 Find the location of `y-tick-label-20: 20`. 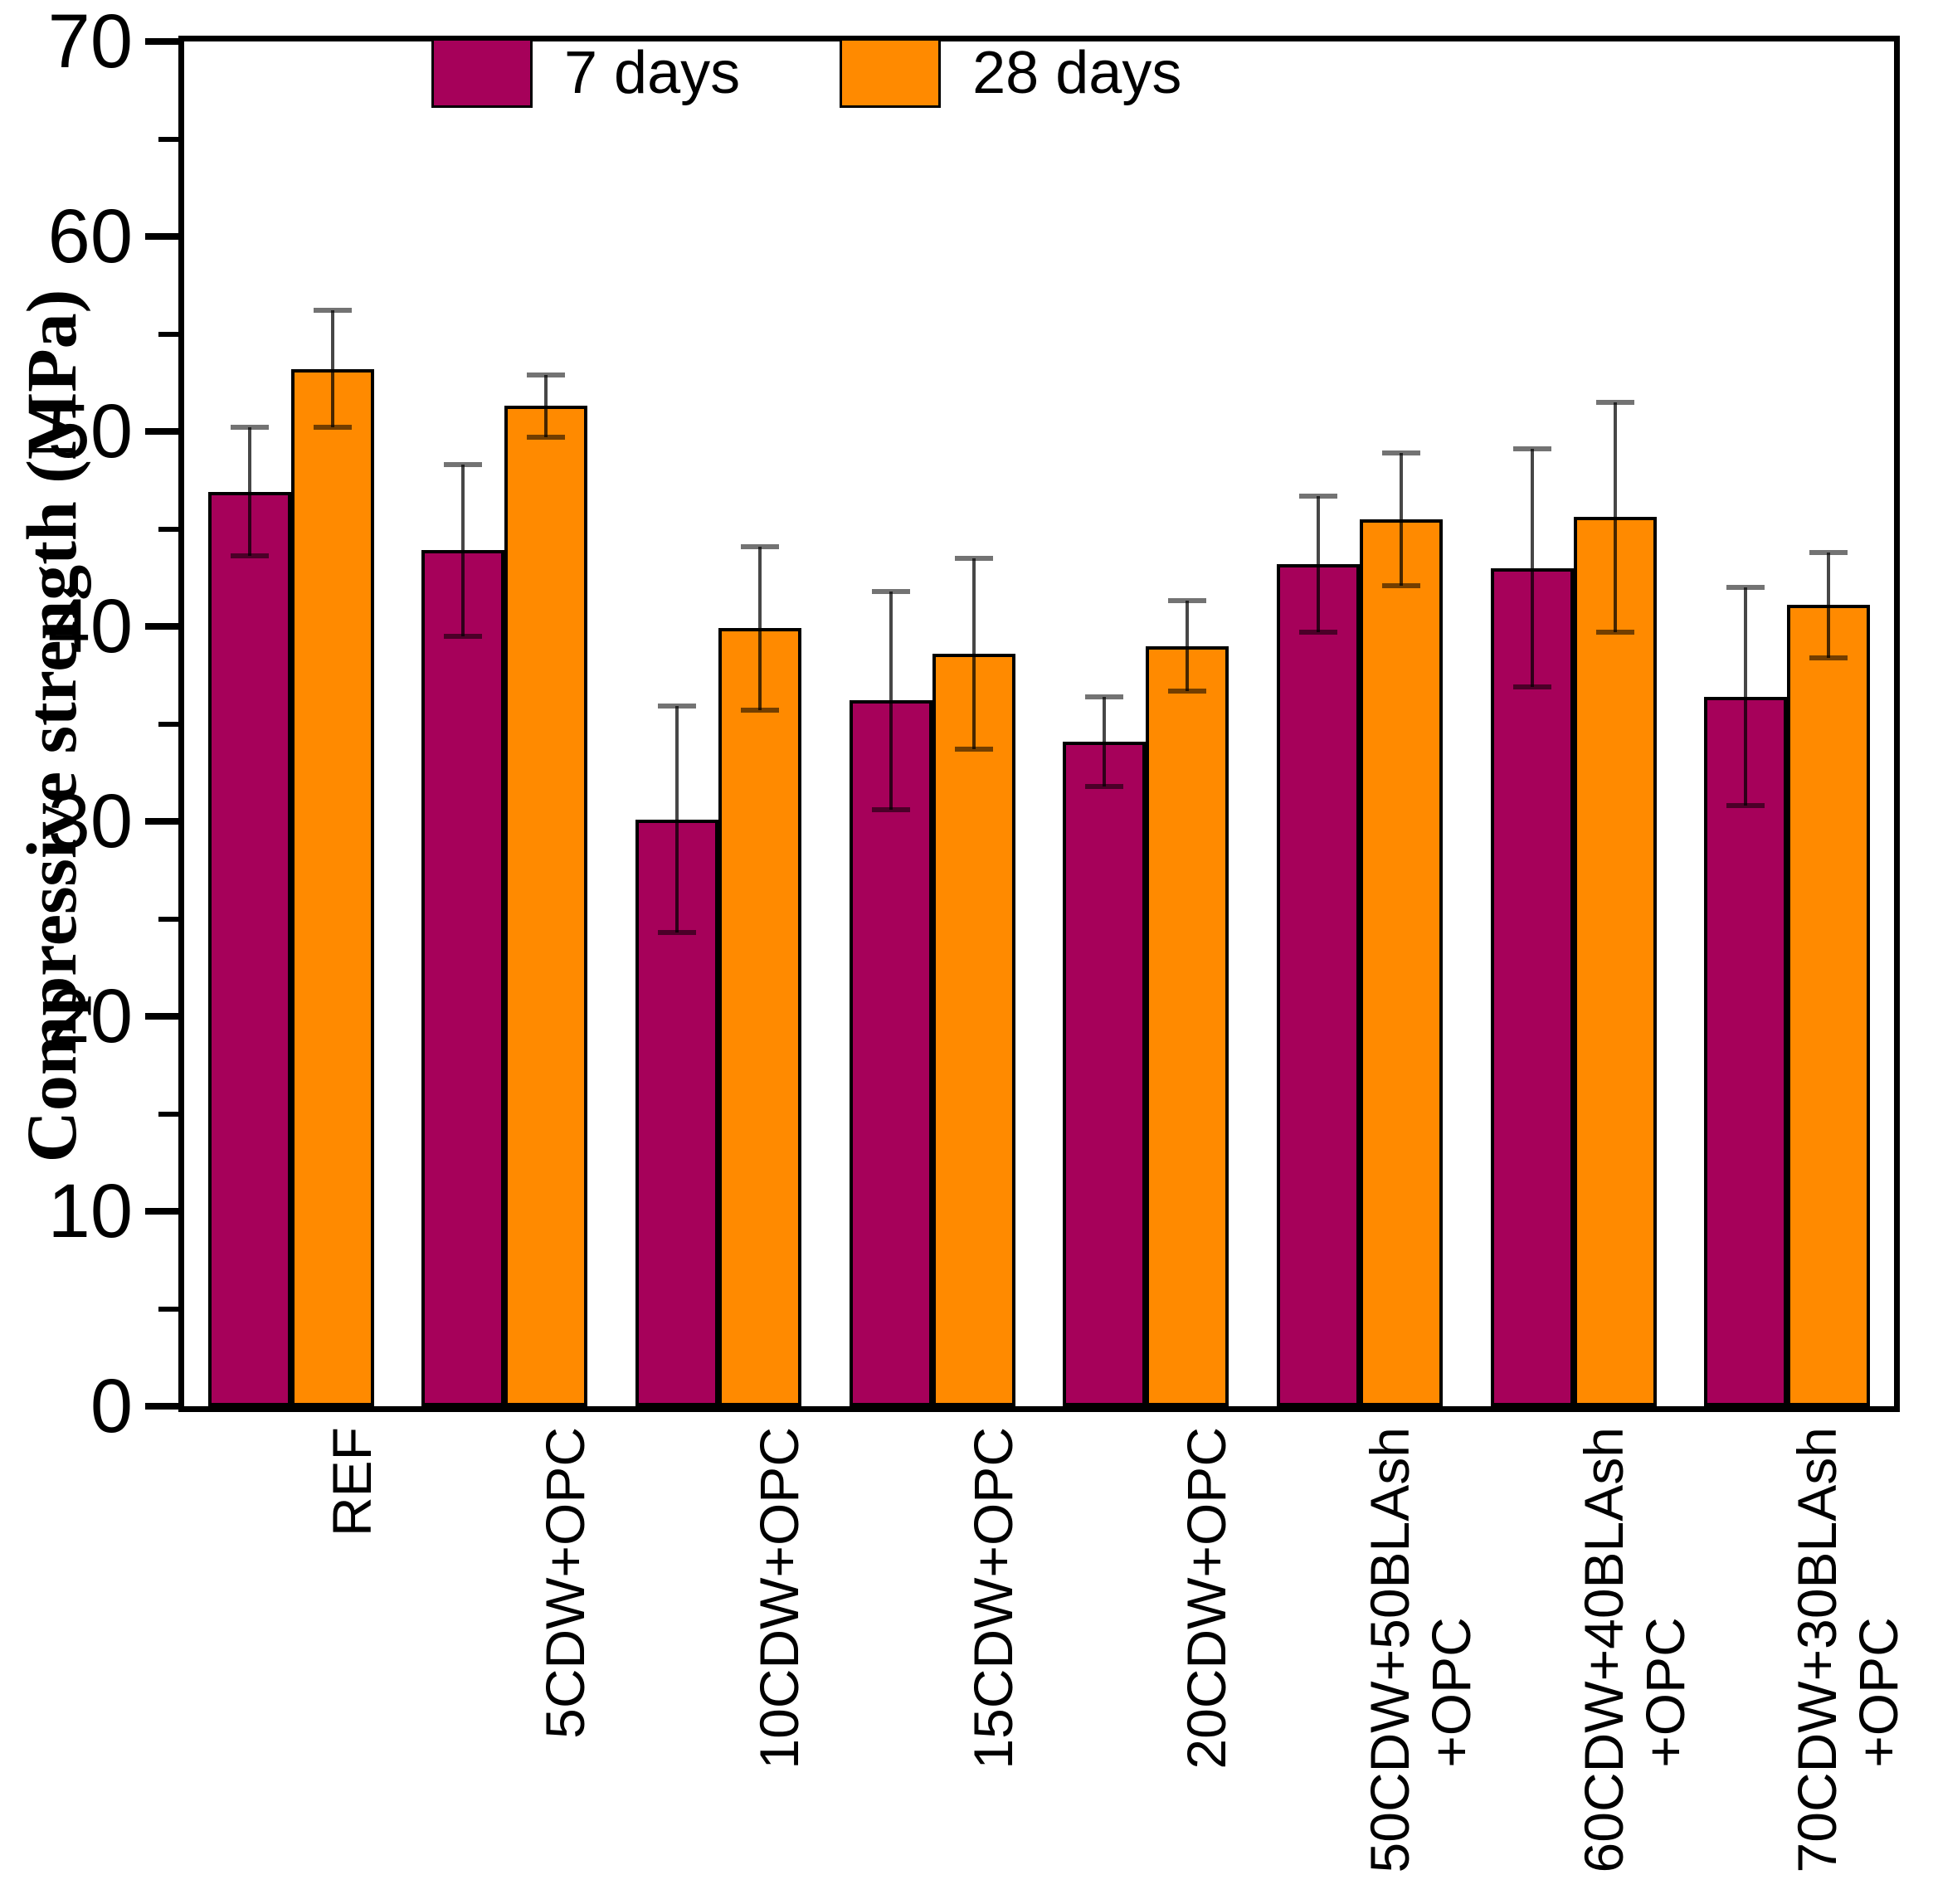

y-tick-label-20: 20 is located at coordinates (90, 1016).